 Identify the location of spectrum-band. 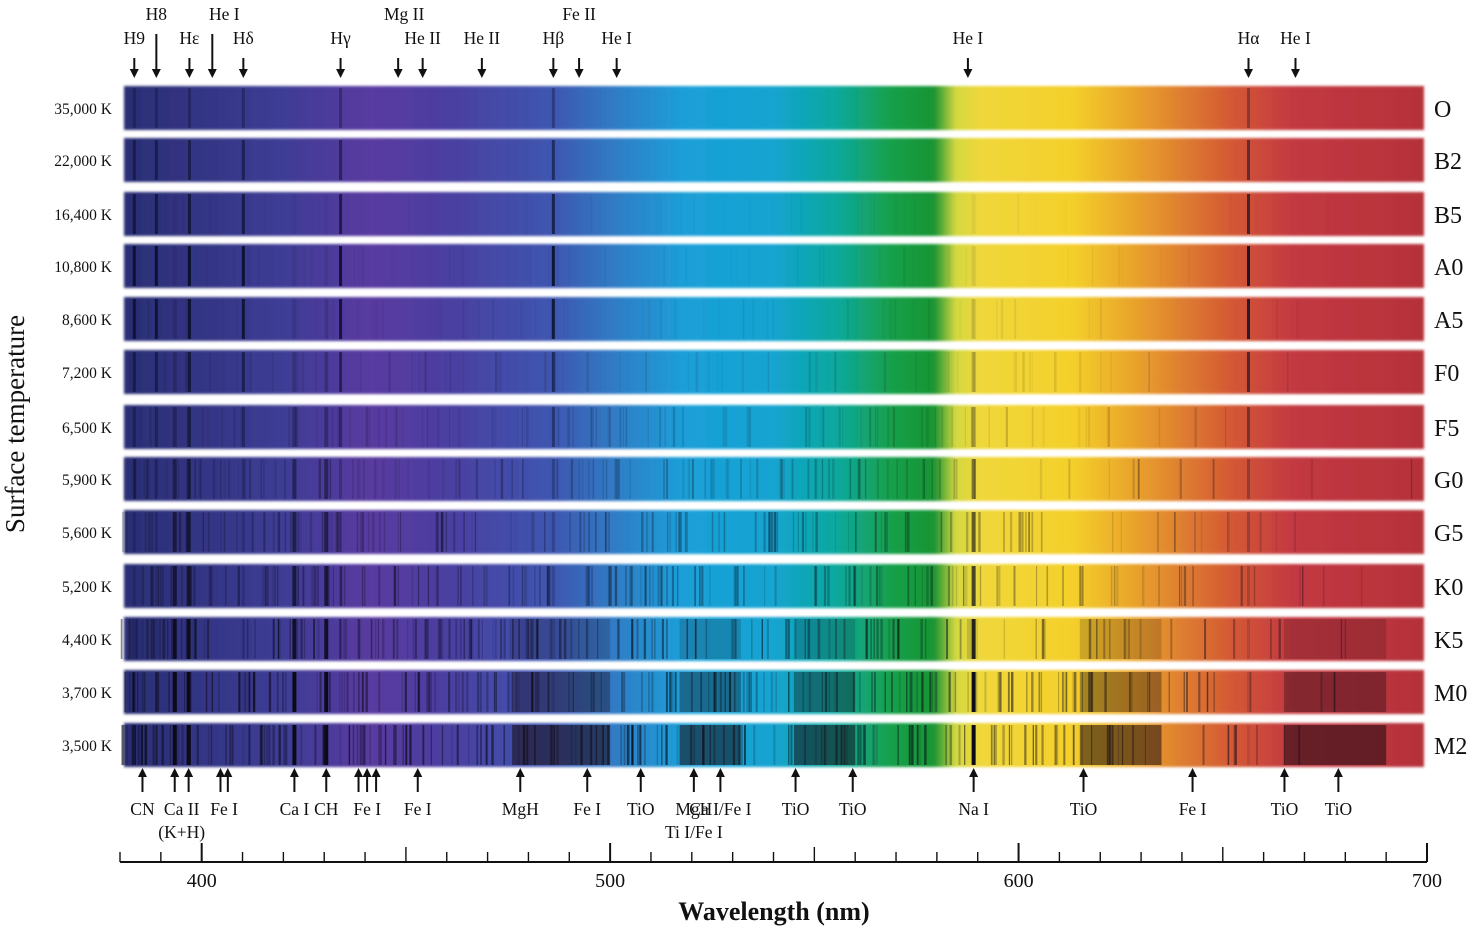
(774, 108).